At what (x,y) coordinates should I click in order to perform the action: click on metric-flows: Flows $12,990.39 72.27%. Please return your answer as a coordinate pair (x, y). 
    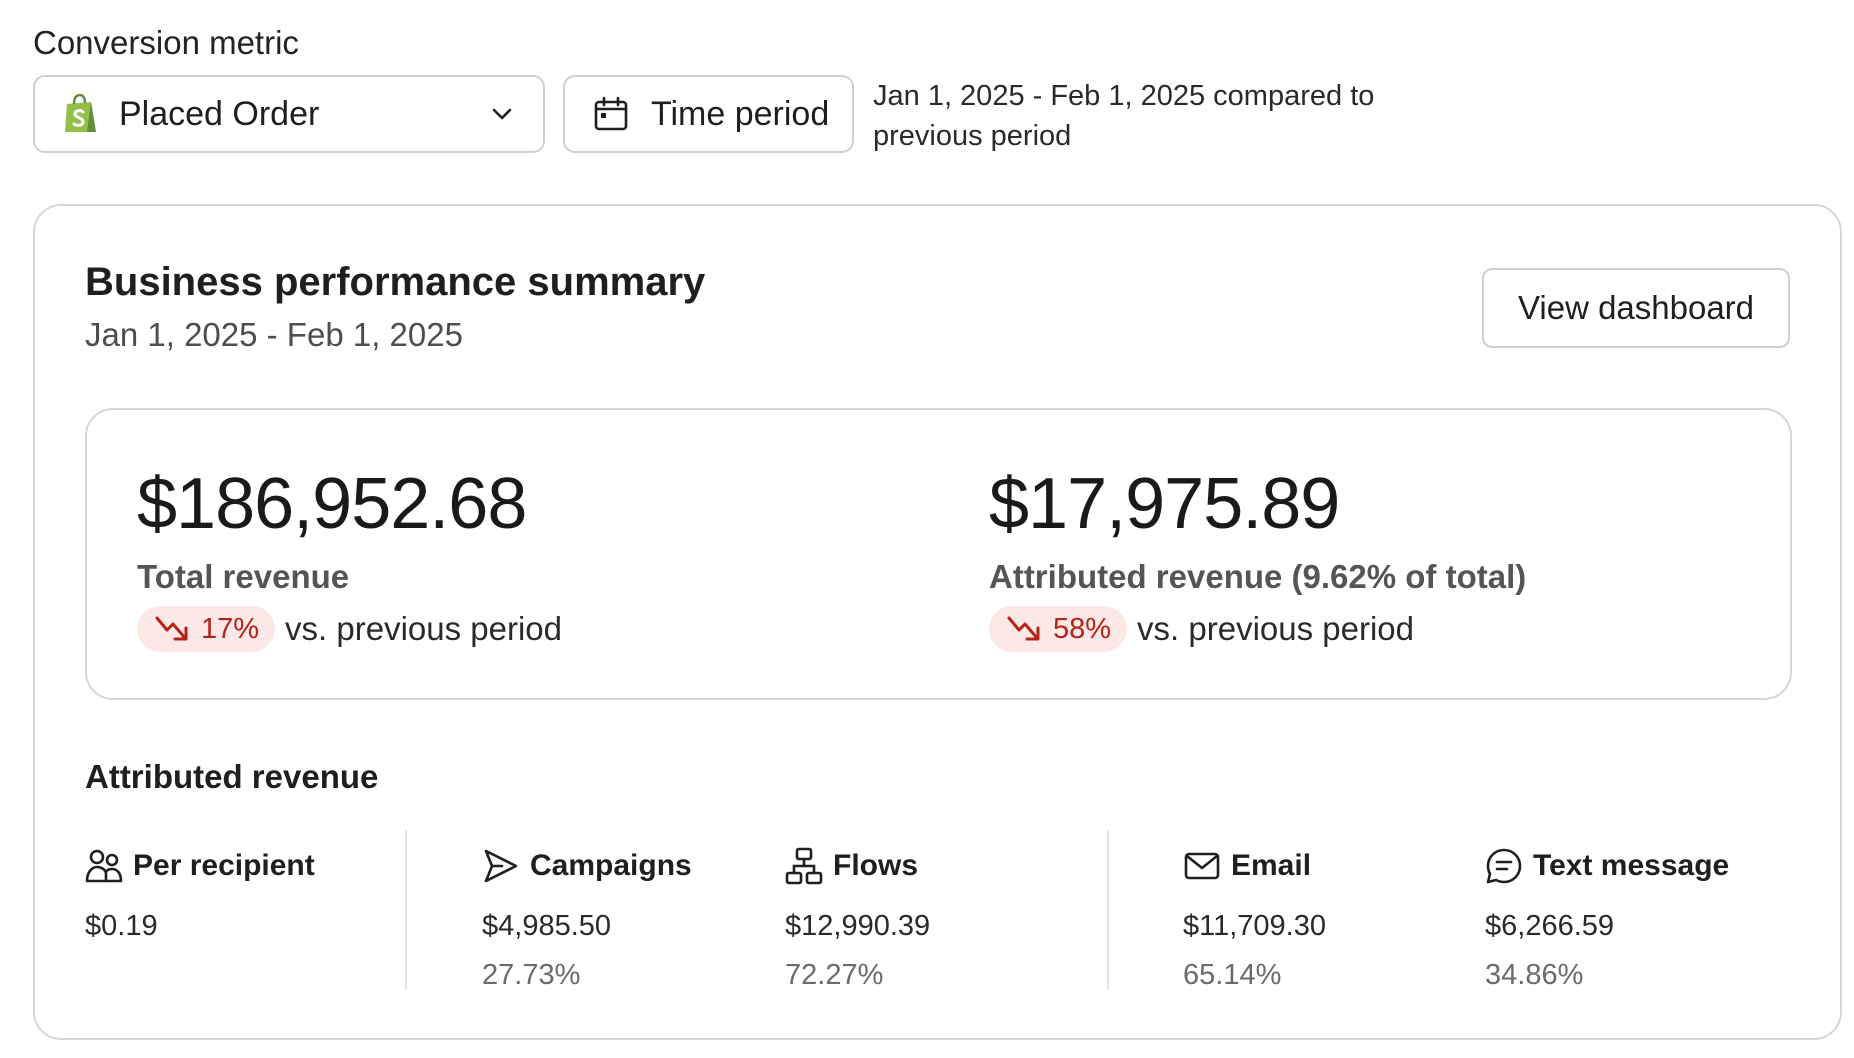
    Looking at the image, I should click on (857, 919).